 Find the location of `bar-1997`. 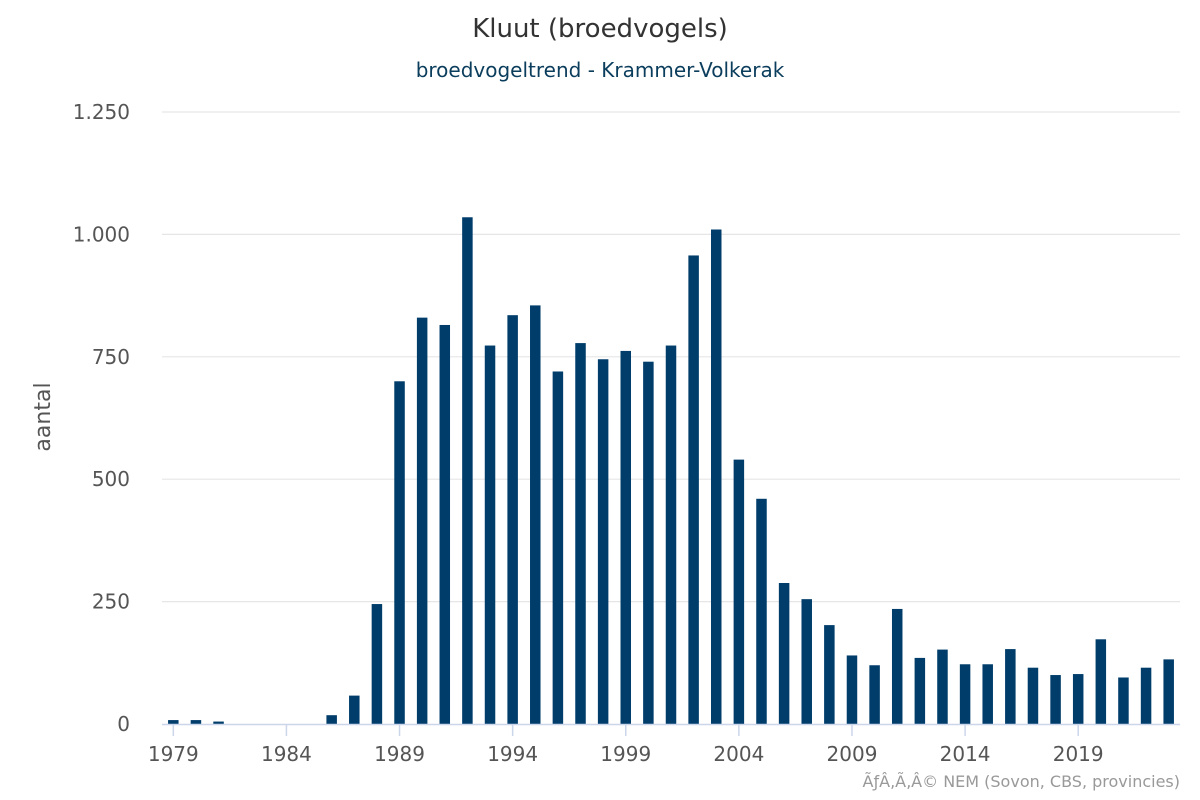

bar-1997 is located at coordinates (580, 533).